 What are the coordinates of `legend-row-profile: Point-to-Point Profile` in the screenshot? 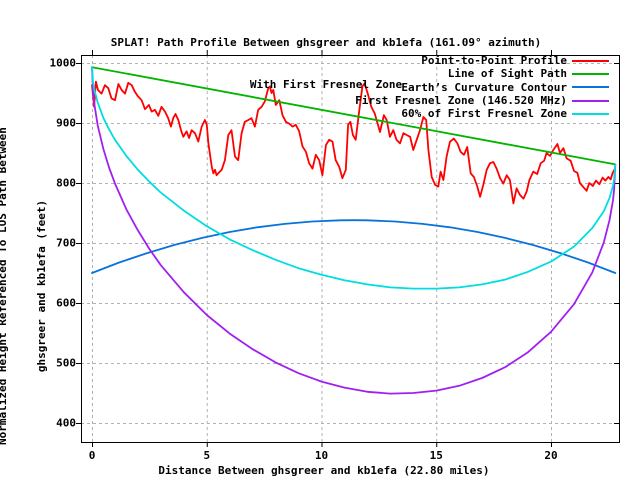 It's located at (482, 60).